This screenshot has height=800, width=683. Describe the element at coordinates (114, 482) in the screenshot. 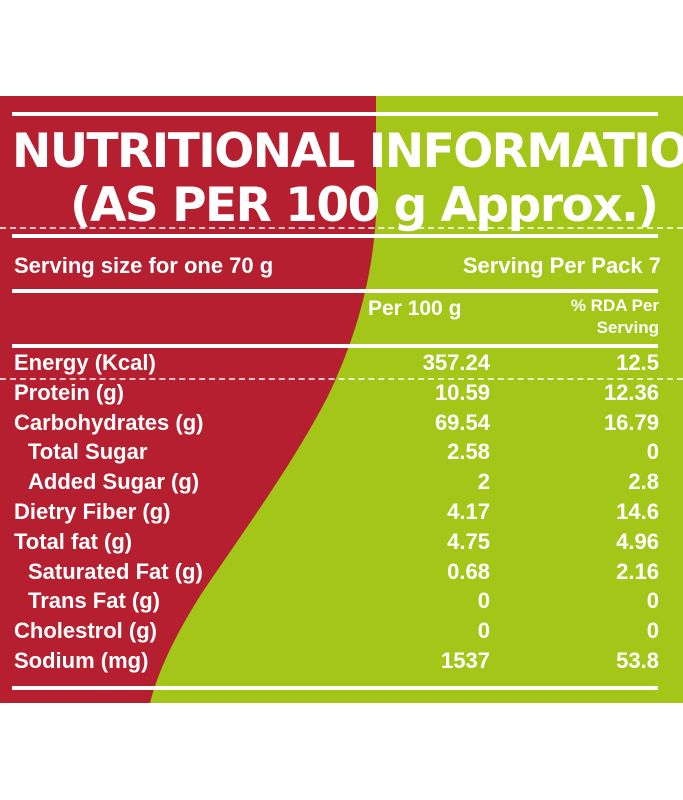

I see `nutrient-label: Added Sugar (g)` at that location.